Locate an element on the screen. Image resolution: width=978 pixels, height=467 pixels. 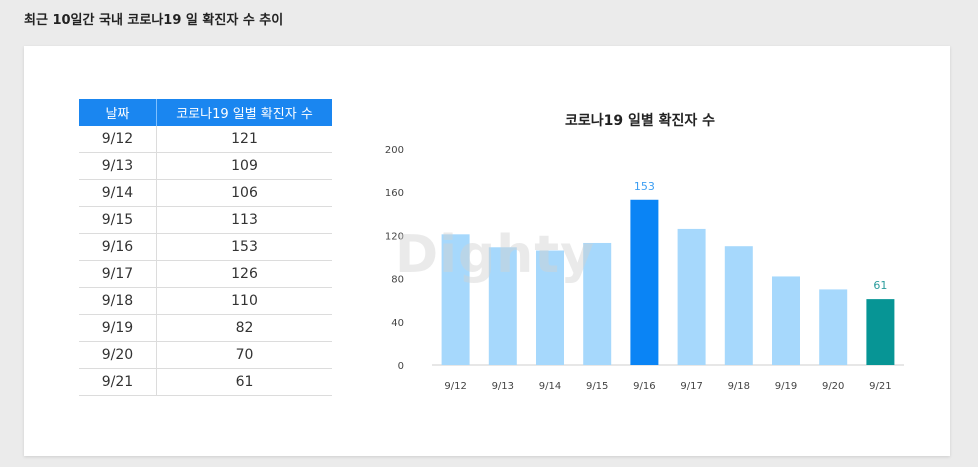
date-cell: 9/16 is located at coordinates (118, 247).